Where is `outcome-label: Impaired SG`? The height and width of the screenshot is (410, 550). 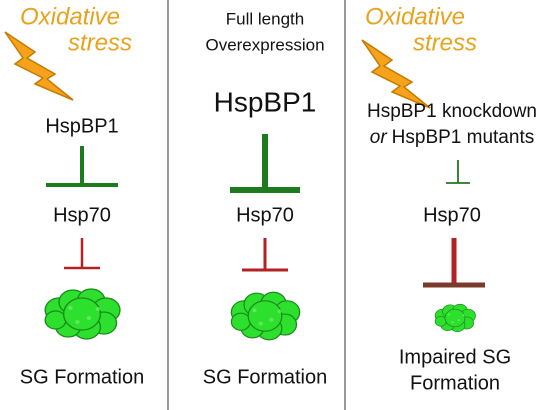
outcome-label: Impaired SG is located at coordinates (455, 357).